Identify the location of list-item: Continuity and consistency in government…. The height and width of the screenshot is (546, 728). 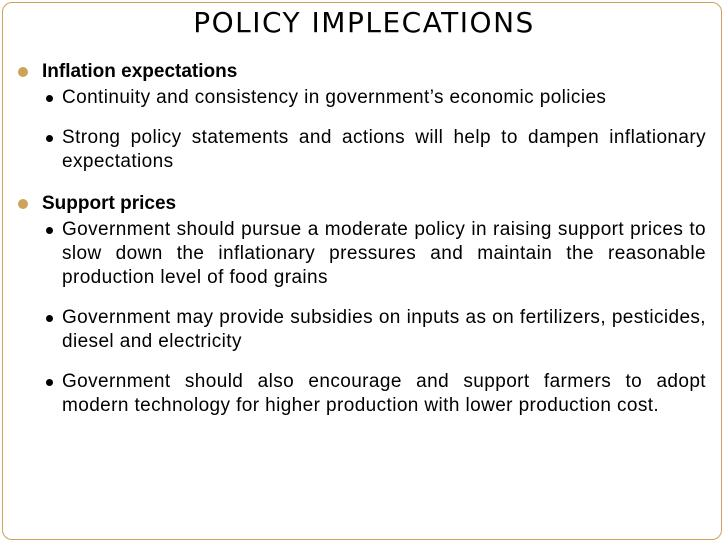
(376, 98).